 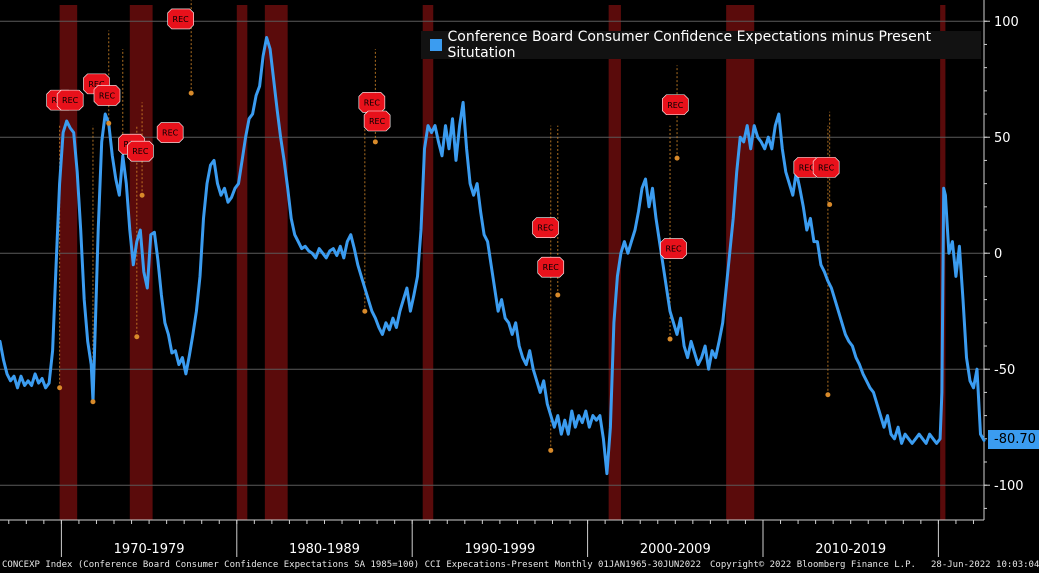 I want to click on legend-swatch, so click(x=436, y=45).